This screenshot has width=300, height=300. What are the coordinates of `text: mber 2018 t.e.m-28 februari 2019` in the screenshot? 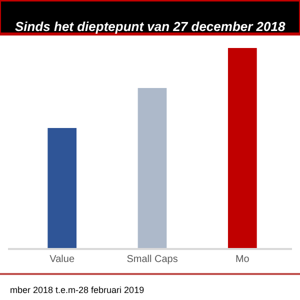 It's located at (77, 290).